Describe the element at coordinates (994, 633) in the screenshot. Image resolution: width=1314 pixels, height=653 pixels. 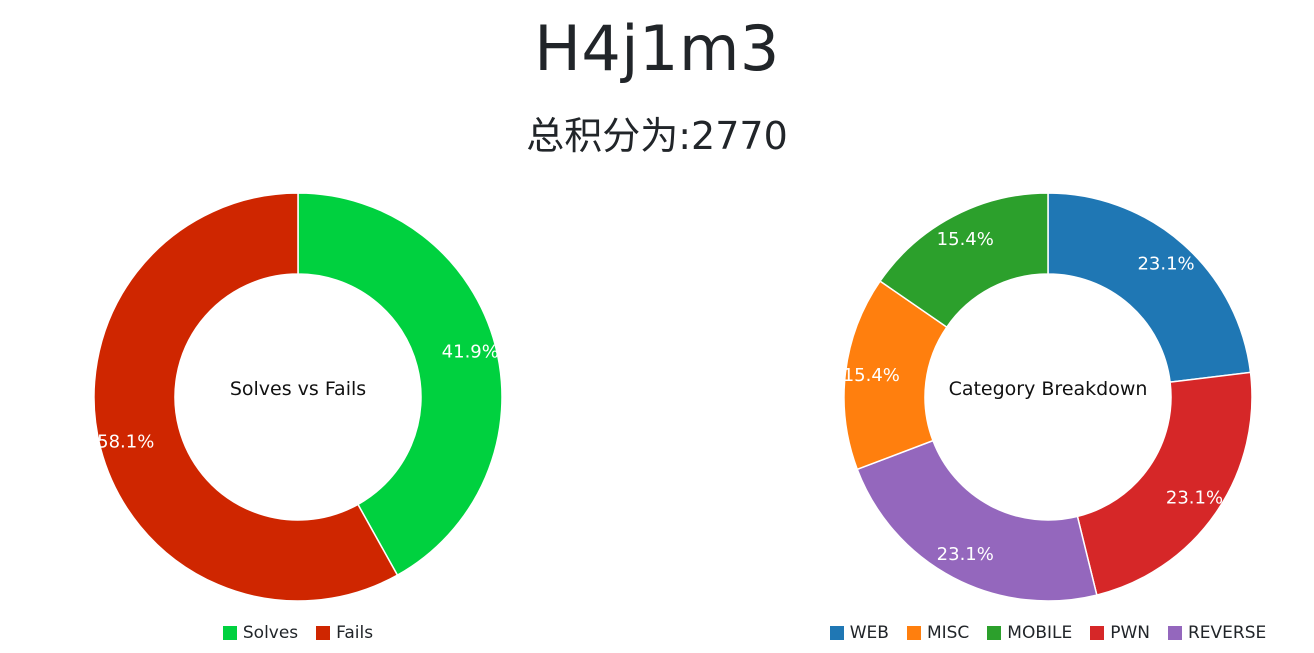
I see `legend-swatch-mobile` at that location.